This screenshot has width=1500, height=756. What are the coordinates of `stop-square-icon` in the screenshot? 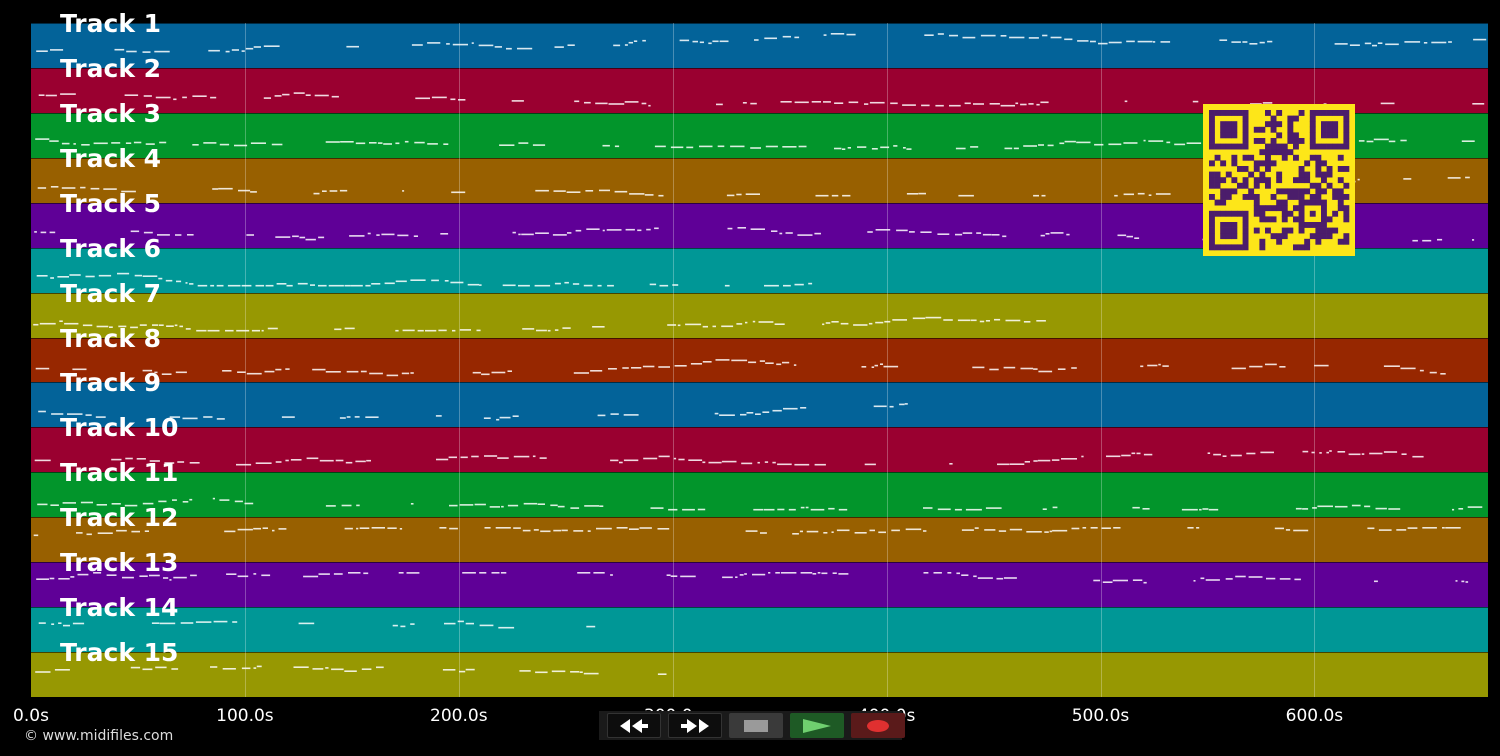 It's located at (756, 725).